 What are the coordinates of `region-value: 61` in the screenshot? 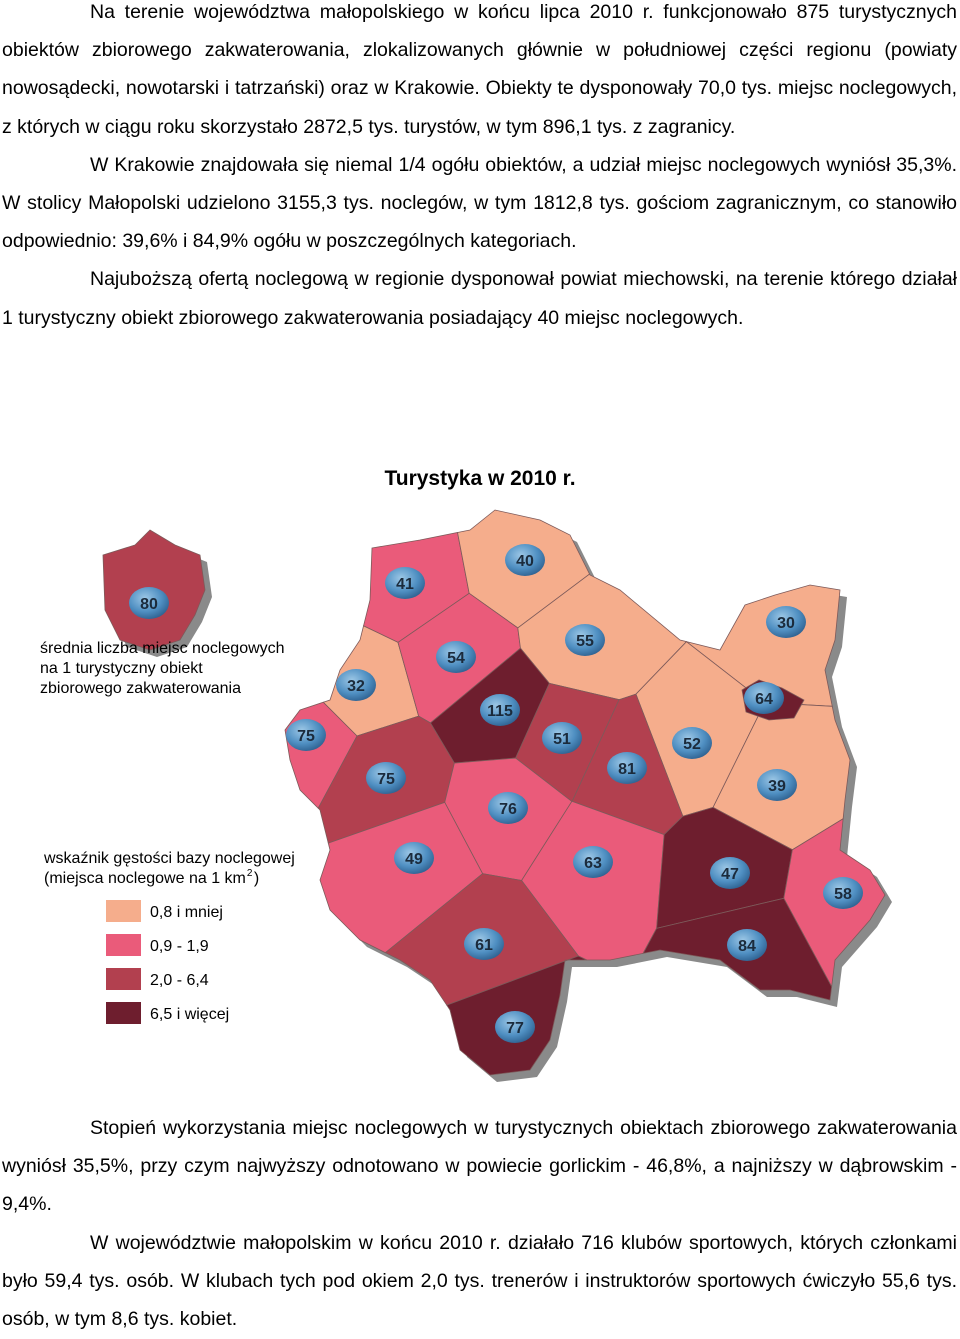 It's located at (484, 945).